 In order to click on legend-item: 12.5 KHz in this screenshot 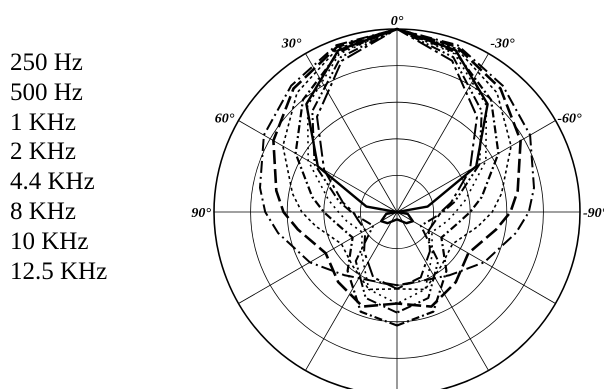, I will do `click(59, 271)`.